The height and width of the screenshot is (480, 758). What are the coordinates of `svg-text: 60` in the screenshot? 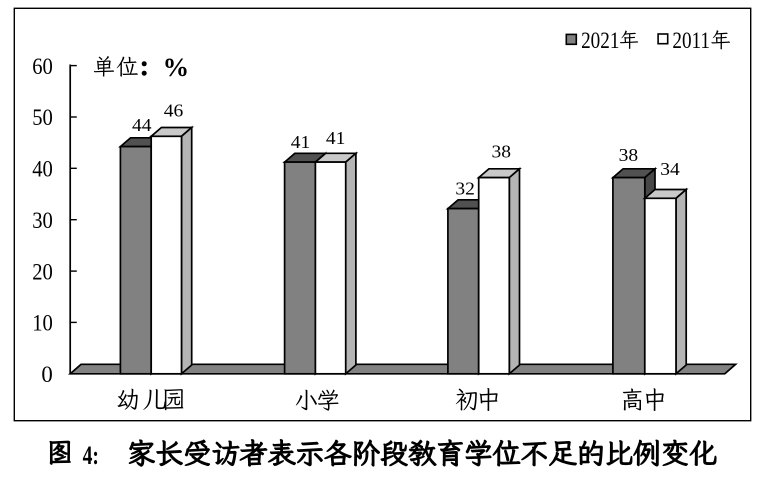 It's located at (42, 66).